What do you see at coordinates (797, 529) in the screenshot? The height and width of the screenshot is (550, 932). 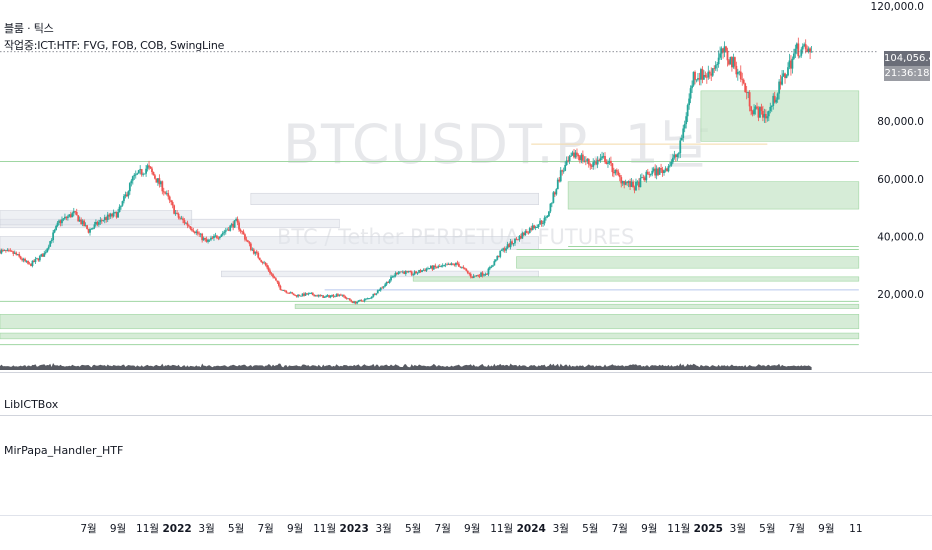 I see `x-axis-tick-label: 7월` at bounding box center [797, 529].